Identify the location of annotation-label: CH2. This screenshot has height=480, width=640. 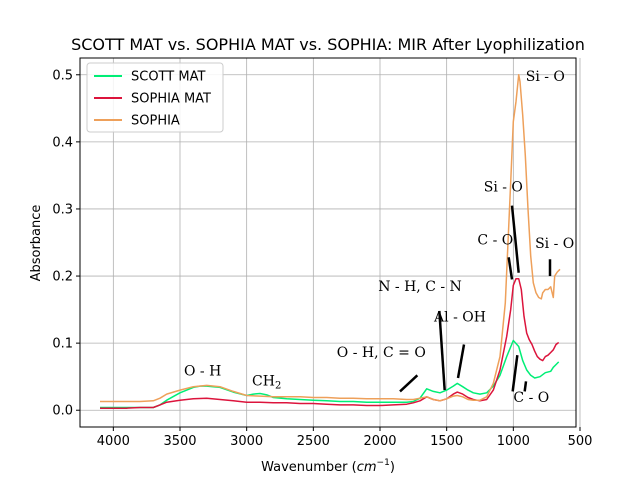
(266, 382).